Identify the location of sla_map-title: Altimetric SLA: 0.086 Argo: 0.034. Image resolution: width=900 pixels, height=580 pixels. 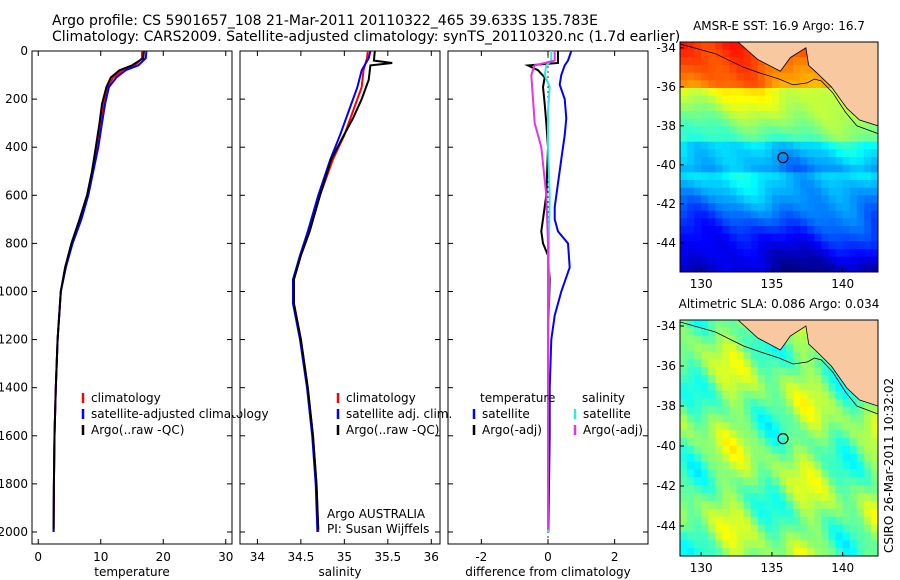
(779, 304).